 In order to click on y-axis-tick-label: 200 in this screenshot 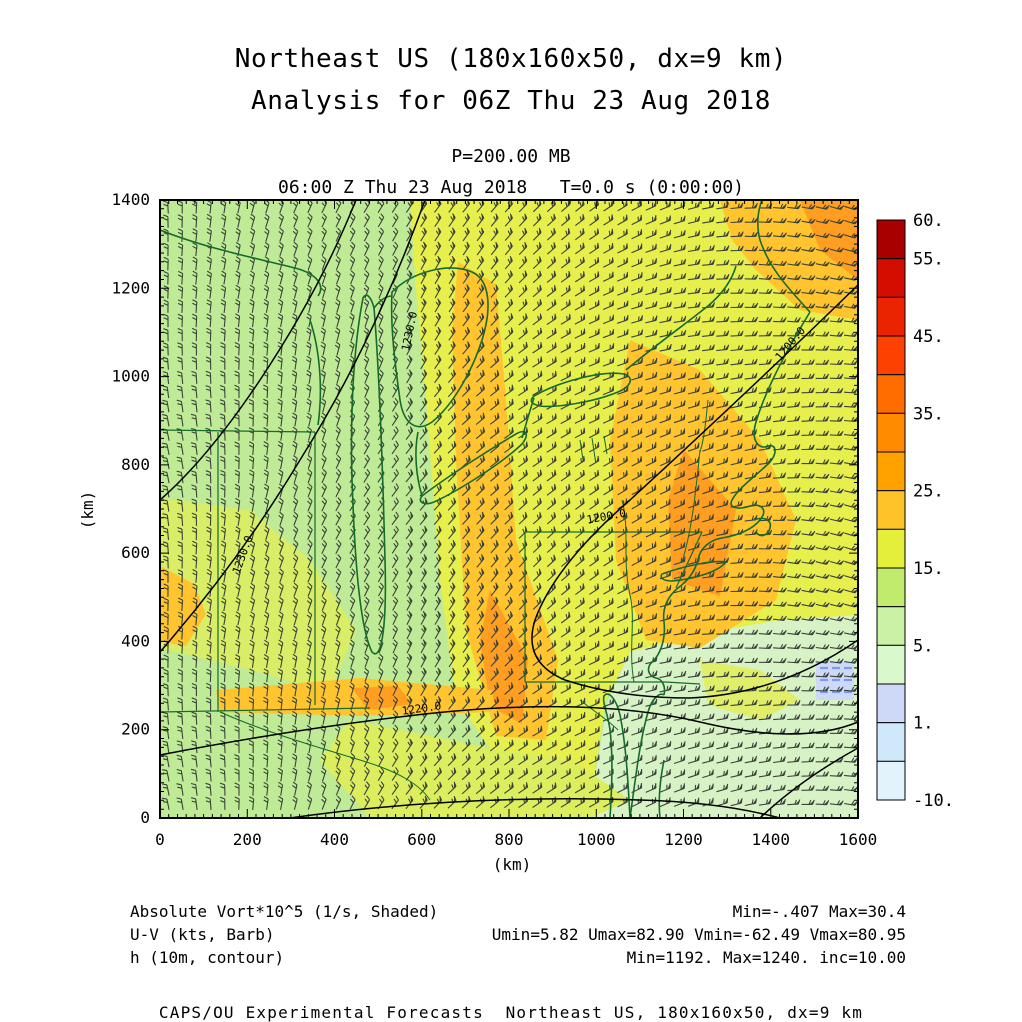, I will do `click(135, 729)`.